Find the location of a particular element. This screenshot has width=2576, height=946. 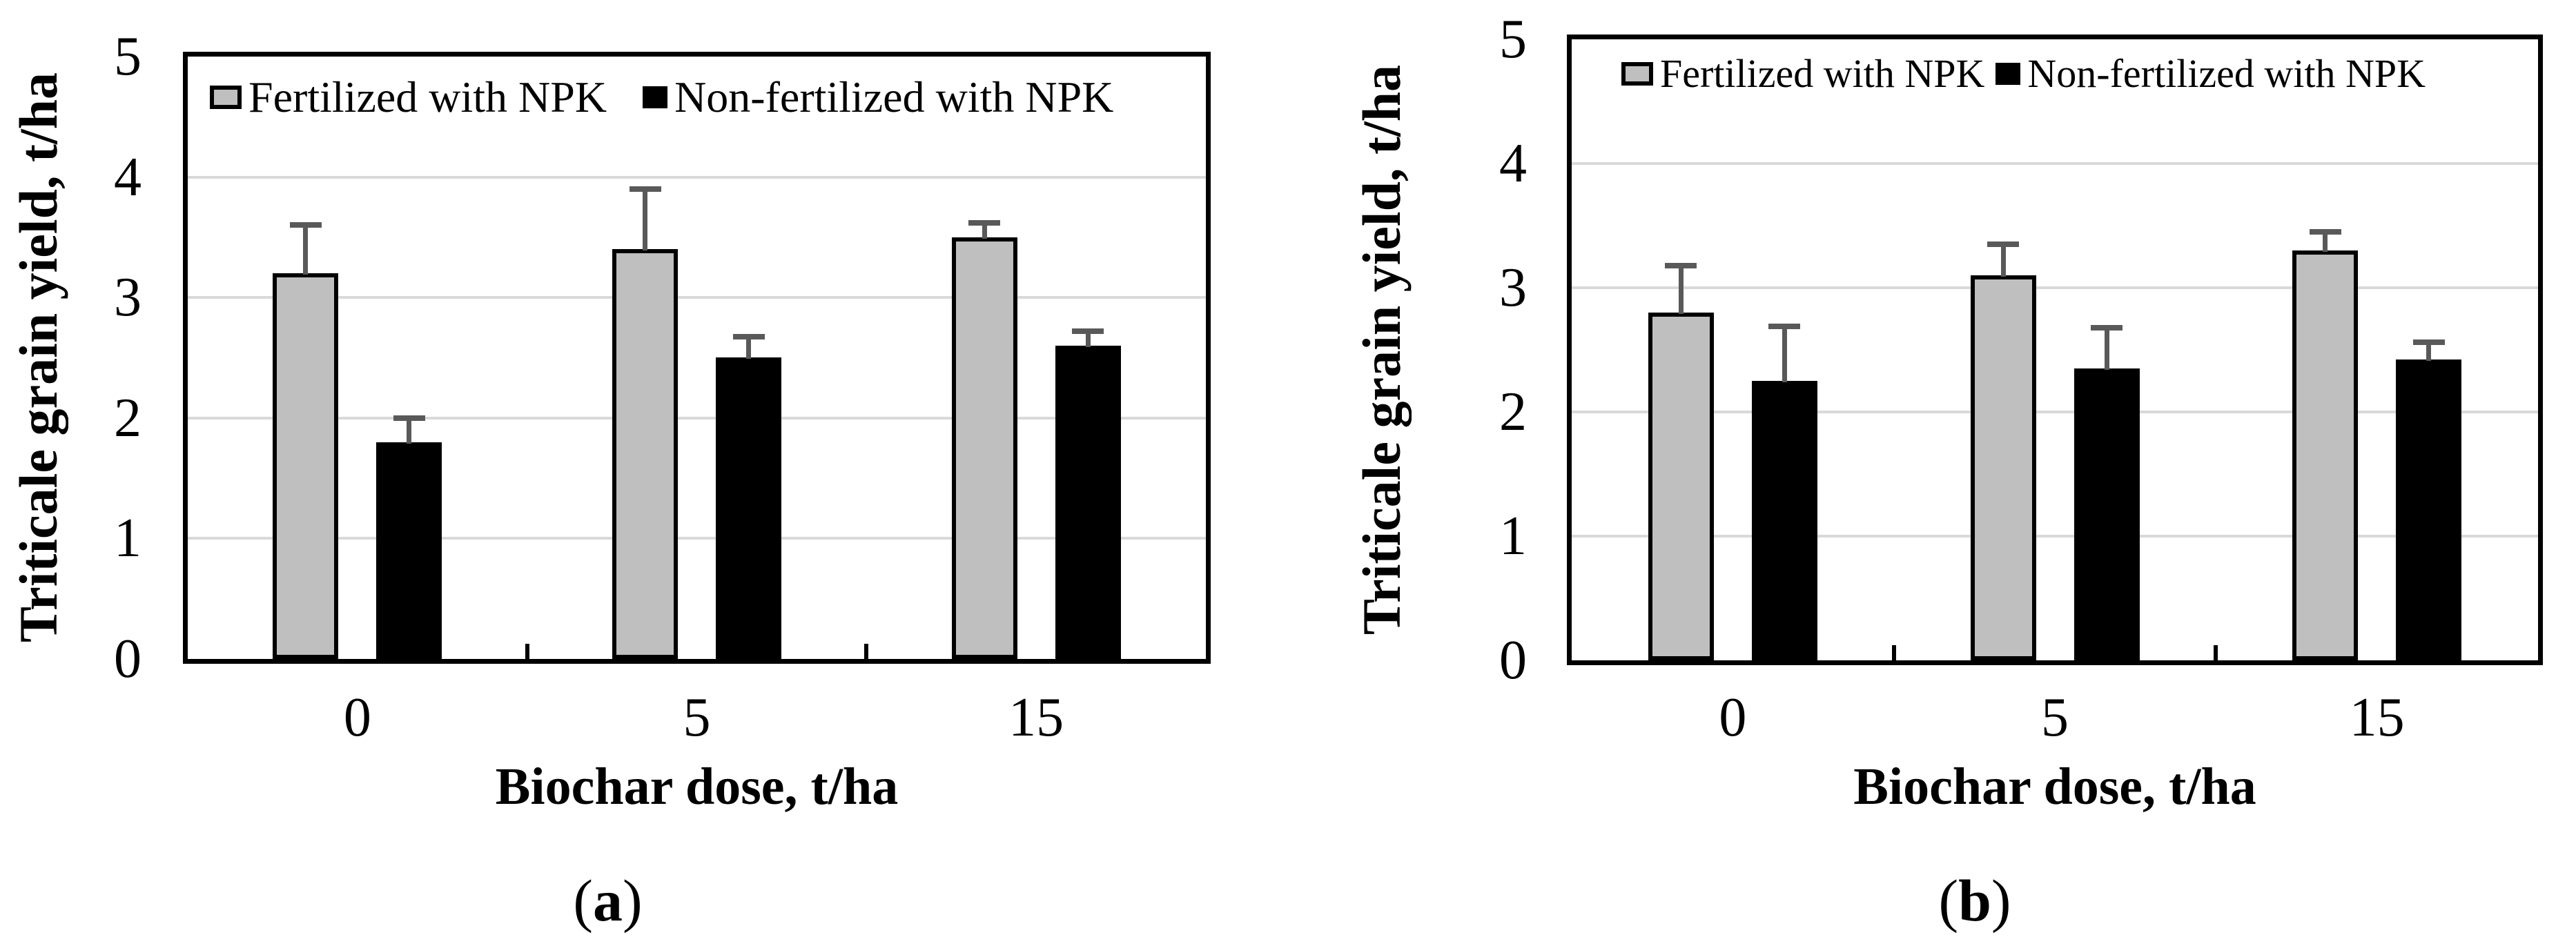

x-tick-labels-panel-a: 0 5 15 is located at coordinates (697, 723).